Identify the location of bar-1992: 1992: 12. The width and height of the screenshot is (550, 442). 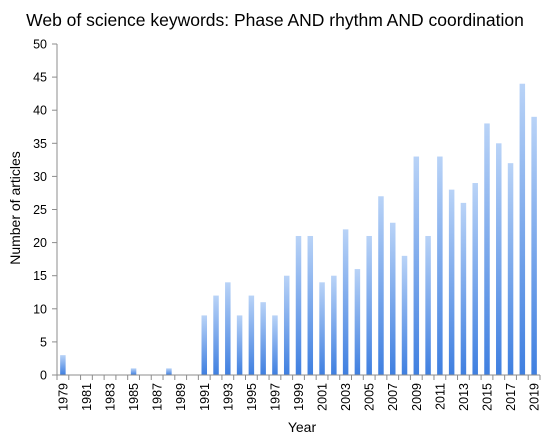
(216, 335).